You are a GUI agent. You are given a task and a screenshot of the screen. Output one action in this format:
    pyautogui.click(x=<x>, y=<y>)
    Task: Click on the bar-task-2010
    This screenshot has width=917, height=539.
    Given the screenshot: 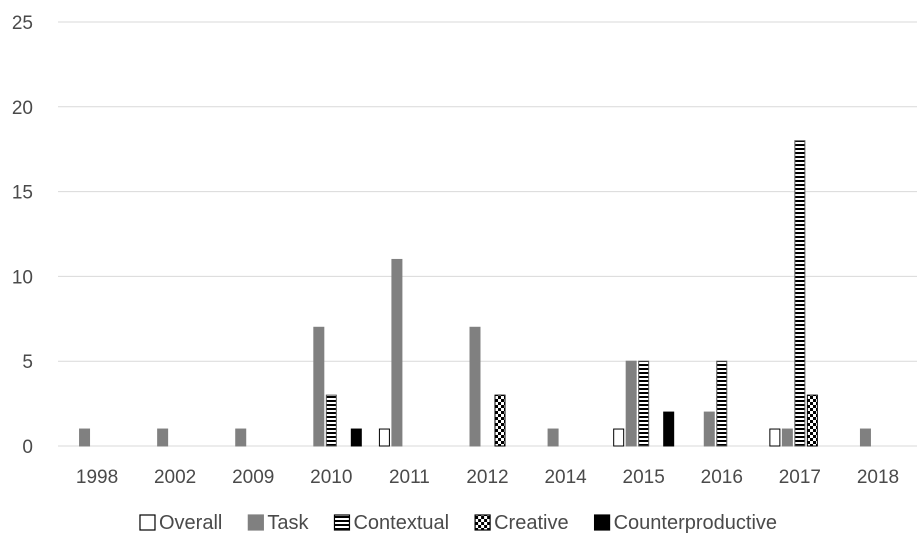 What is the action you would take?
    pyautogui.click(x=319, y=386)
    